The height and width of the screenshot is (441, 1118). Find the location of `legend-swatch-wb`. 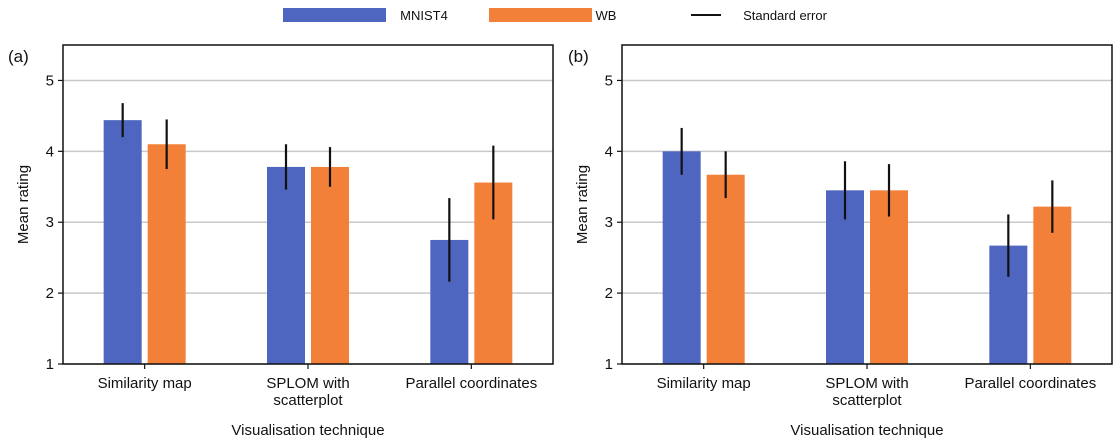

legend-swatch-wb is located at coordinates (540, 15).